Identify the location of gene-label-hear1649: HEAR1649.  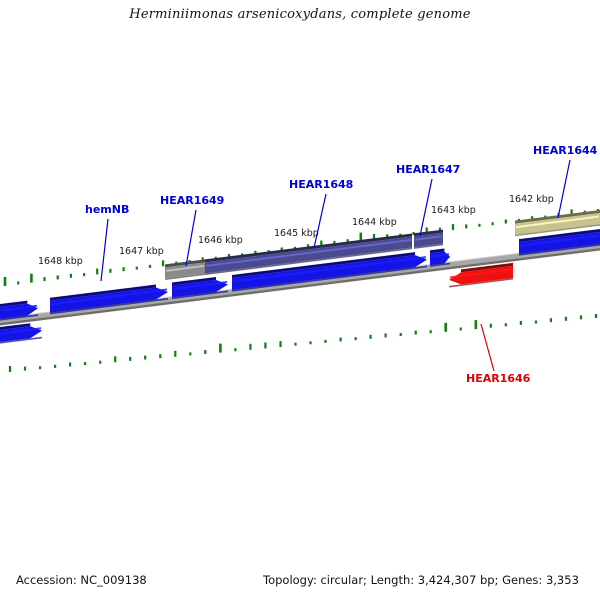
(192, 200).